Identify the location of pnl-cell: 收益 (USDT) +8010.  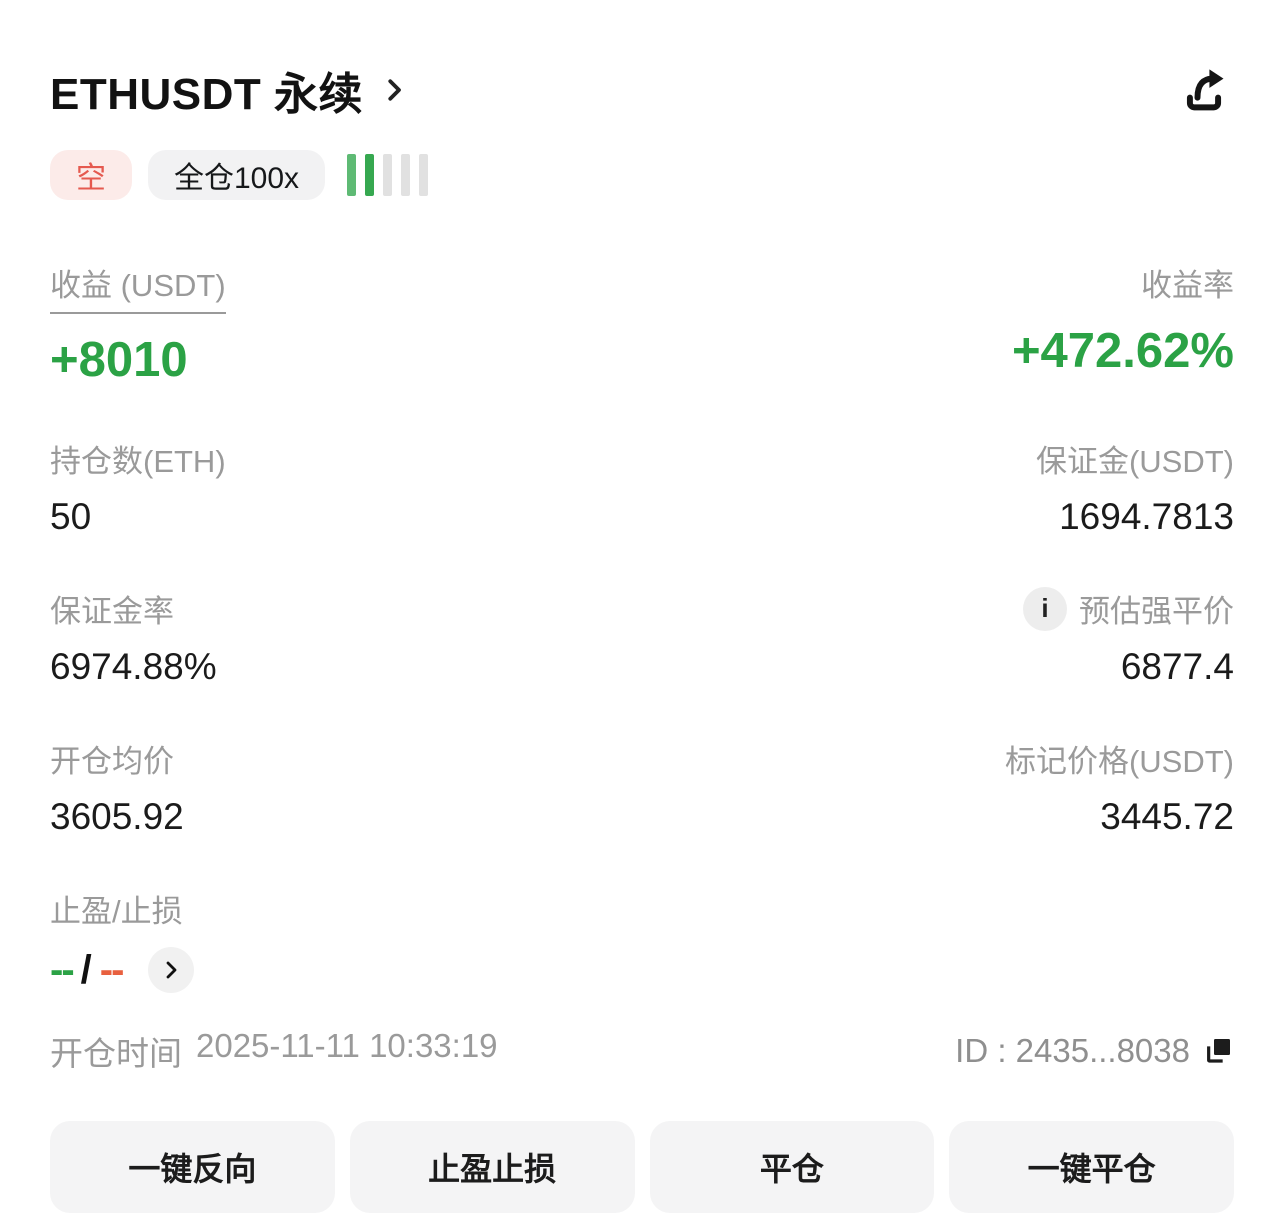
(138, 324).